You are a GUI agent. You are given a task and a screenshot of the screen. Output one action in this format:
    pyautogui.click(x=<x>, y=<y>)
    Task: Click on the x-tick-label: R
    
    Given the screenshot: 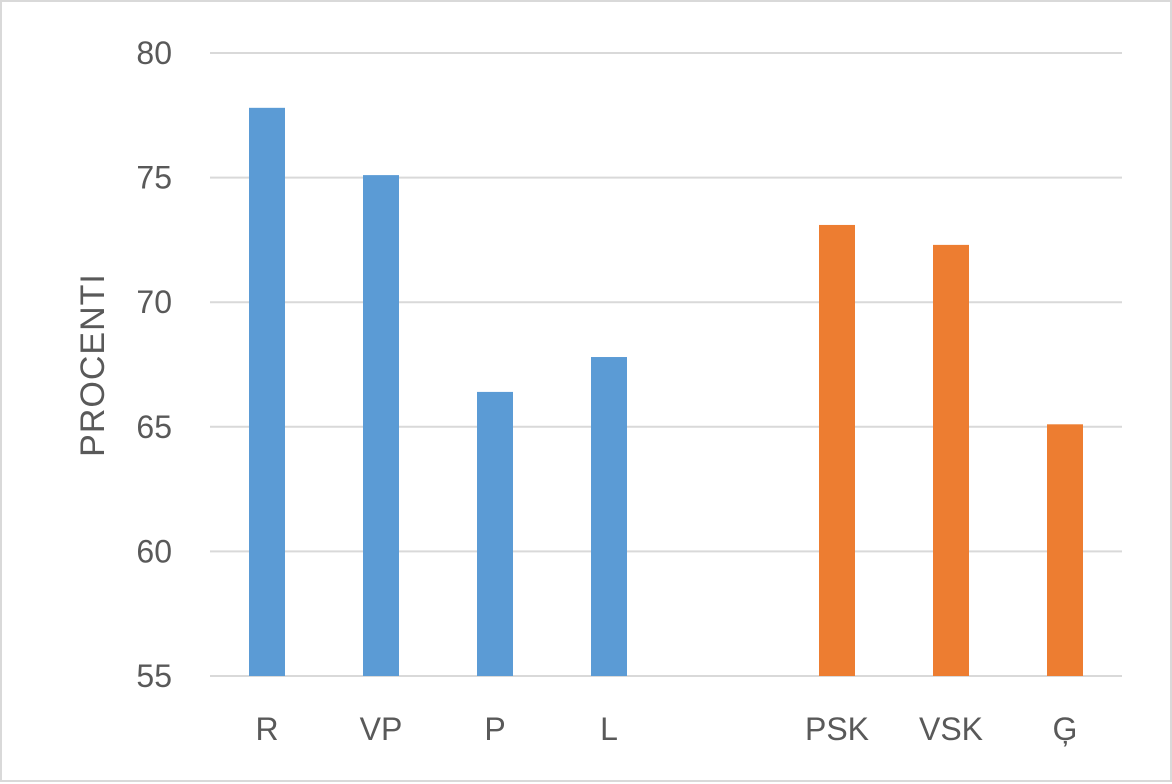 What is the action you would take?
    pyautogui.click(x=266, y=729)
    